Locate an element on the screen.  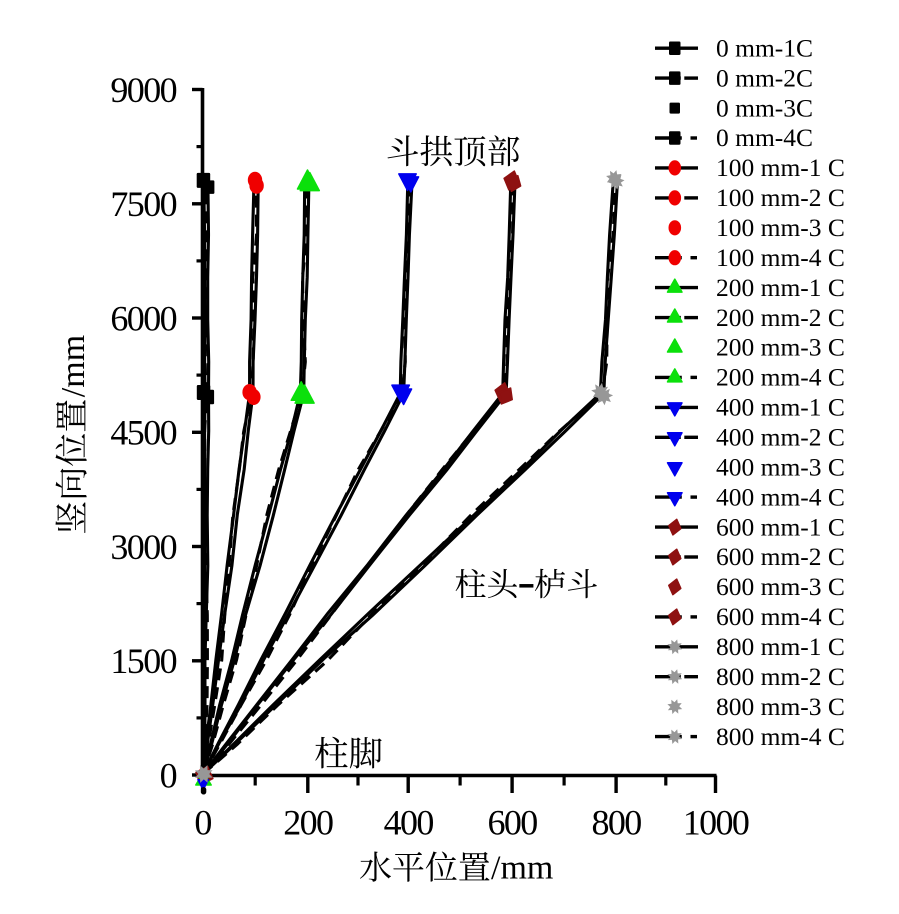
svg-text: 400 mm-3 C is located at coordinates (780, 466).